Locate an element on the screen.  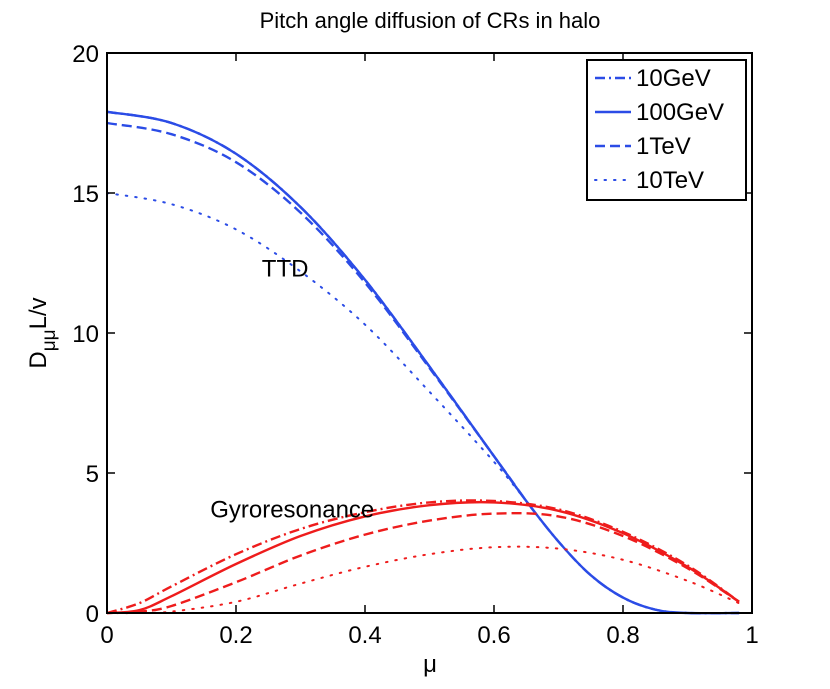
x-tick-label: 0.4 is located at coordinates (364, 635).